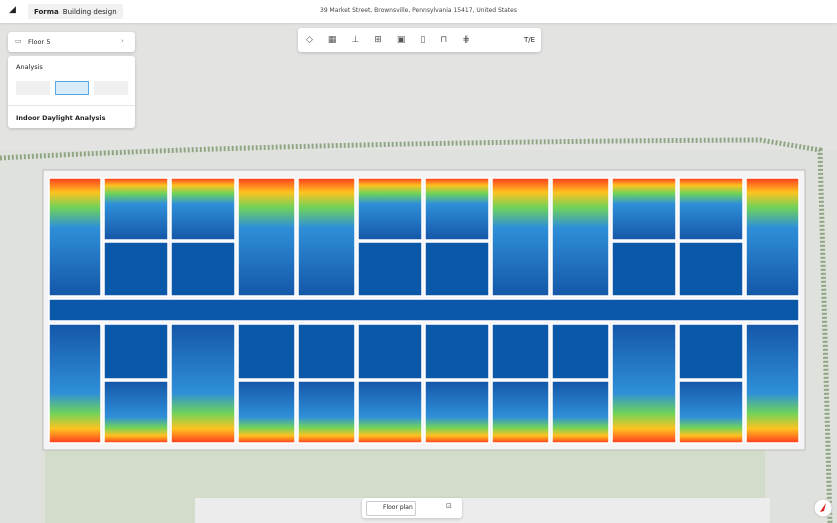 The width and height of the screenshot is (837, 523). I want to click on analysis-panel: Analysis Indoor Daylight Analysis, so click(71, 92).